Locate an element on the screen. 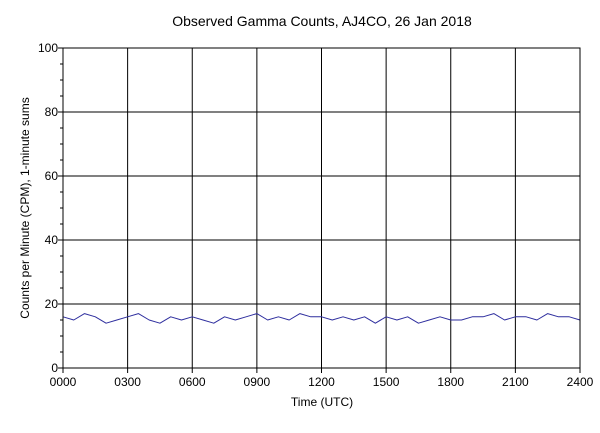  x-tick-label-4: 1200 is located at coordinates (321, 382).